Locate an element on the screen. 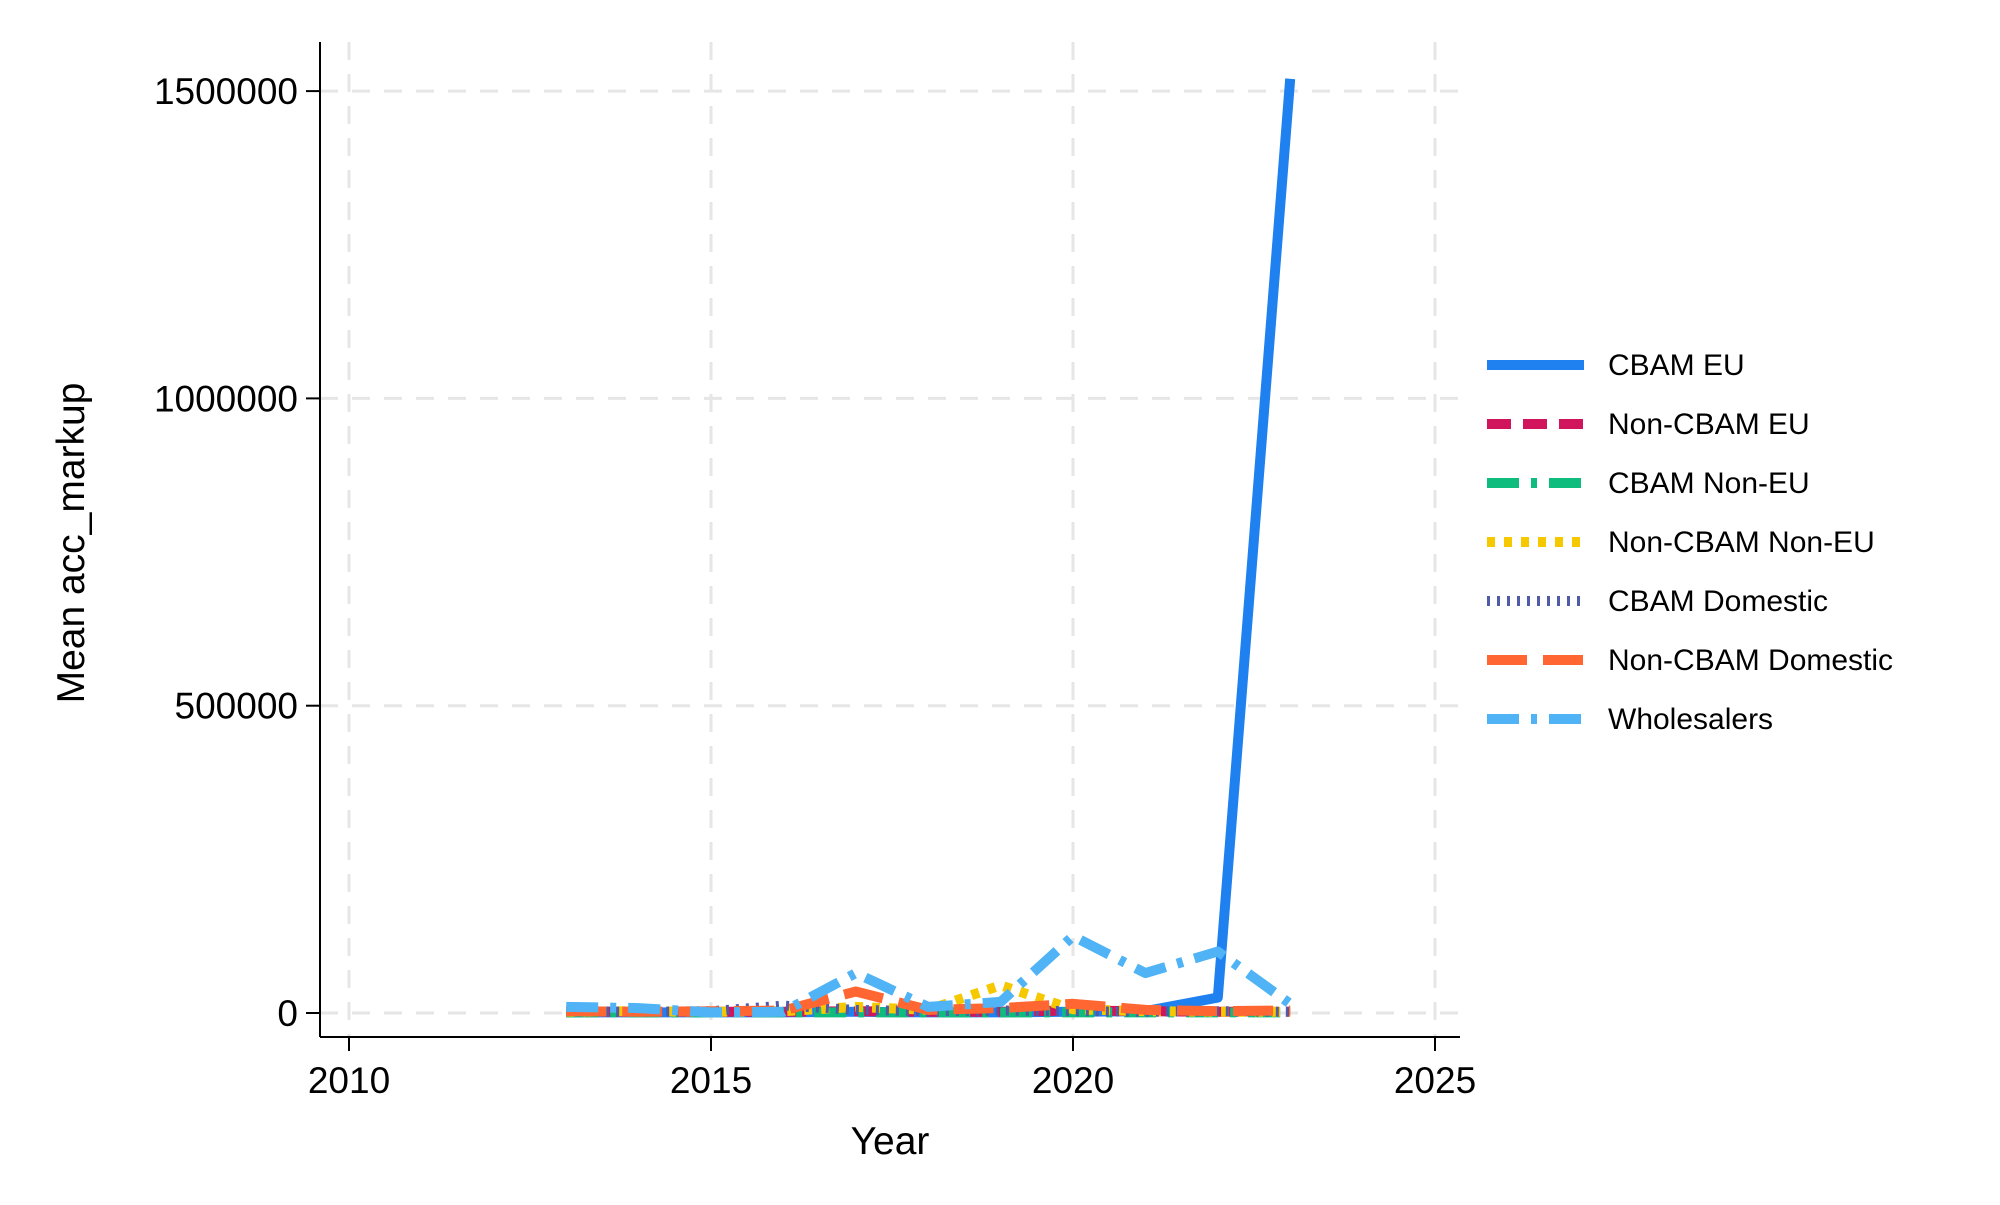 The image size is (2000, 1205). y-tick-label: 0 is located at coordinates (287, 1013).